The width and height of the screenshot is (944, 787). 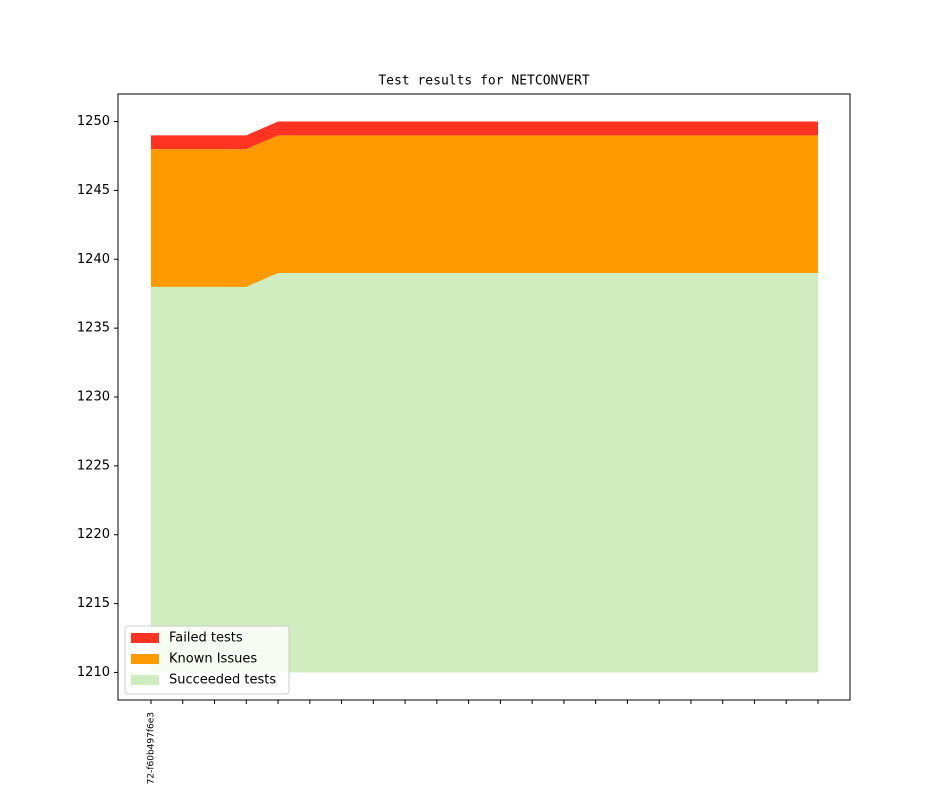 I want to click on y-tick-label: 1235, so click(x=93, y=328).